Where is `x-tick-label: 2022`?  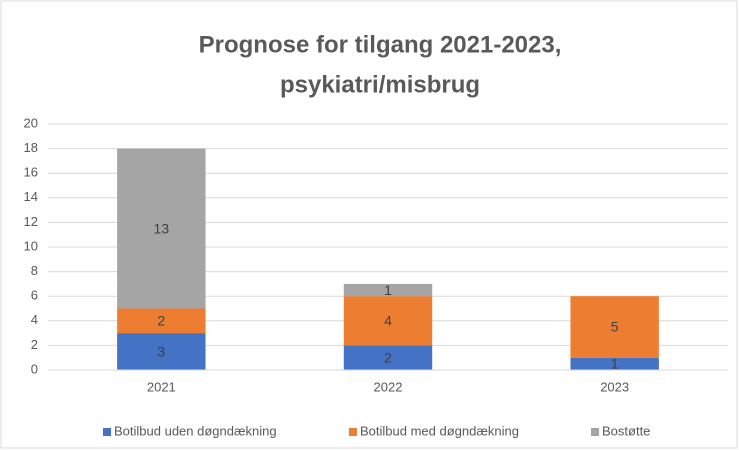 x-tick-label: 2022 is located at coordinates (388, 386).